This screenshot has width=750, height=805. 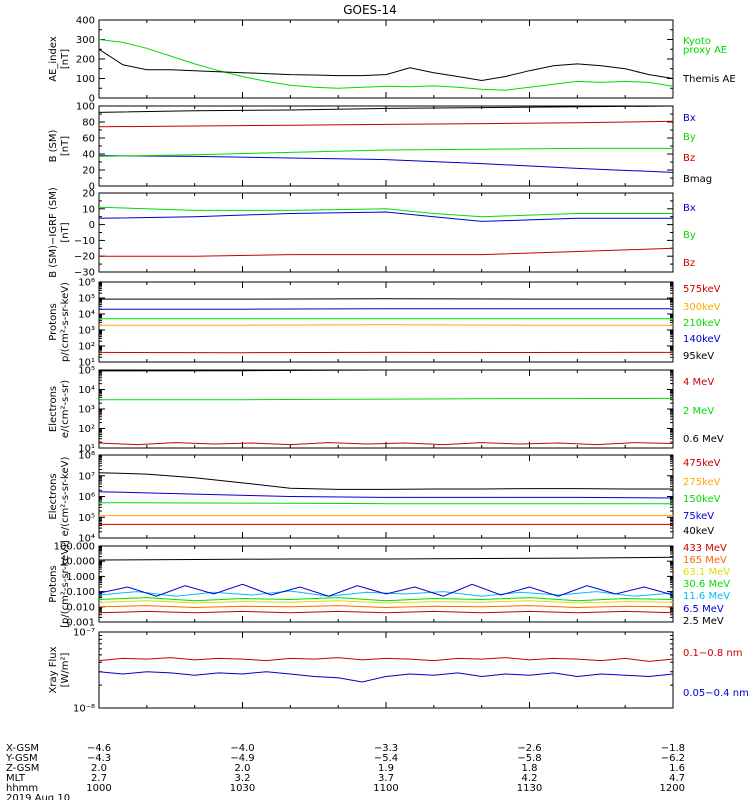 I want to click on y-axis-label: B (SM)−IGRF (SM), so click(x=53, y=232).